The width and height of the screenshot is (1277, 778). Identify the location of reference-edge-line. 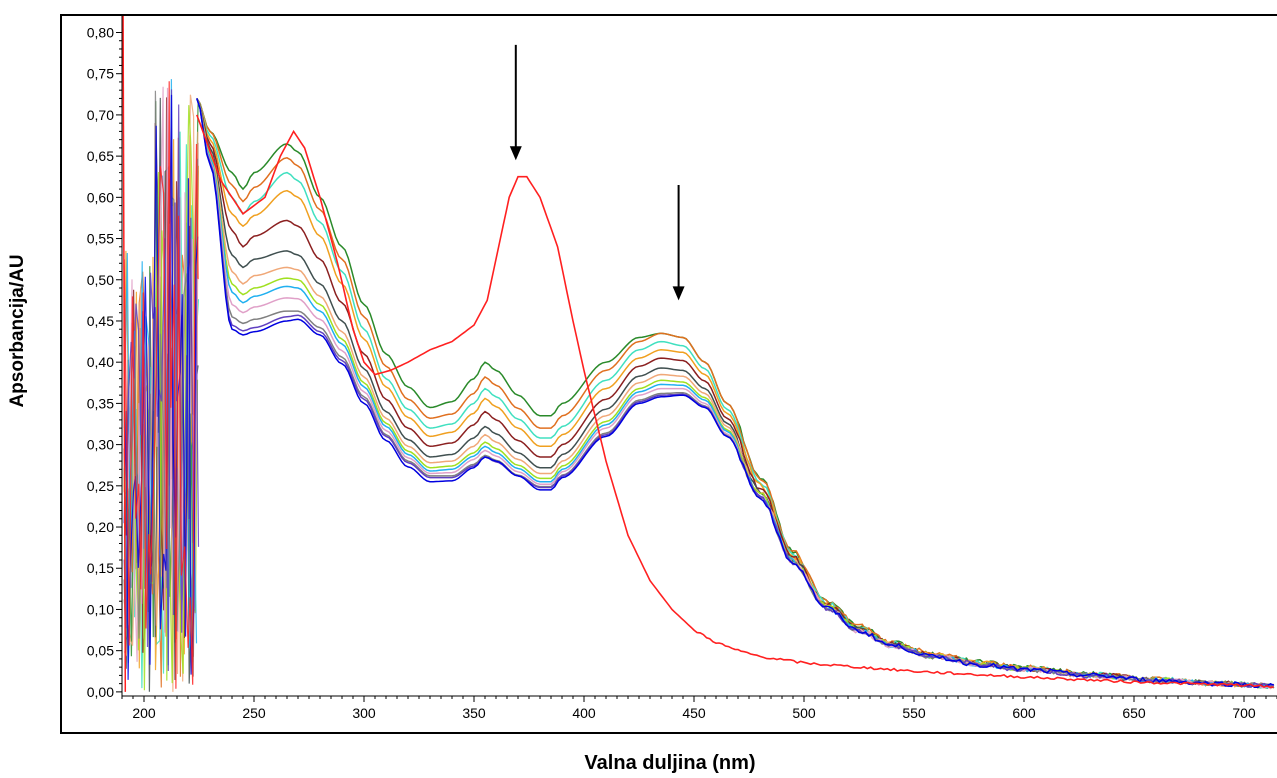
(124, 354).